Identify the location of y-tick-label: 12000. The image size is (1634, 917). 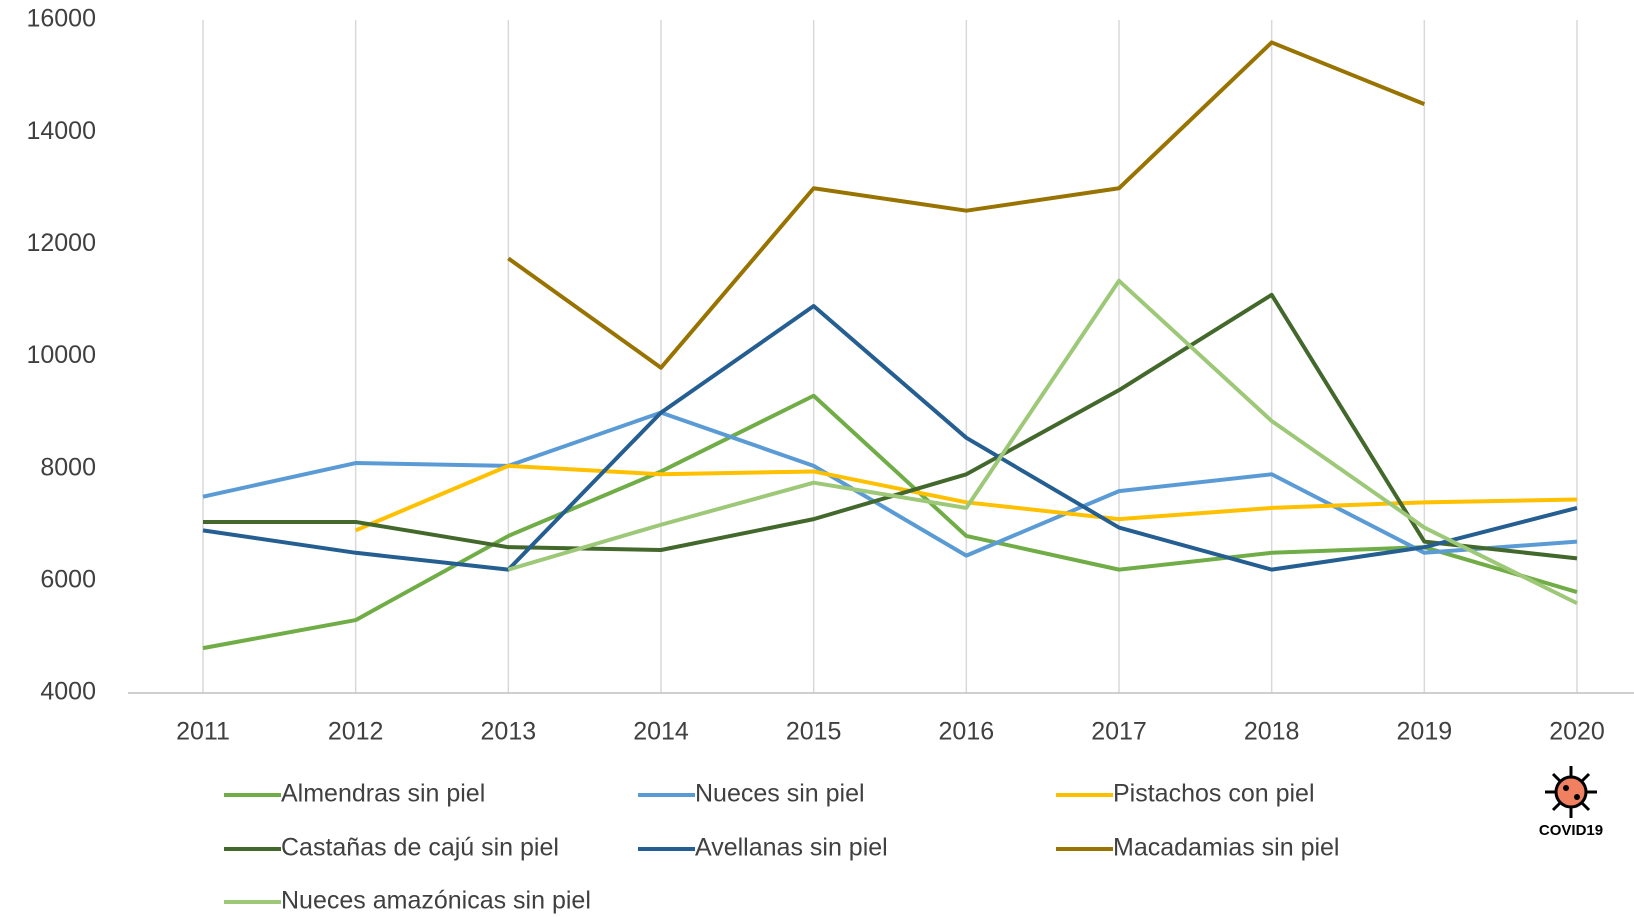
(61, 243).